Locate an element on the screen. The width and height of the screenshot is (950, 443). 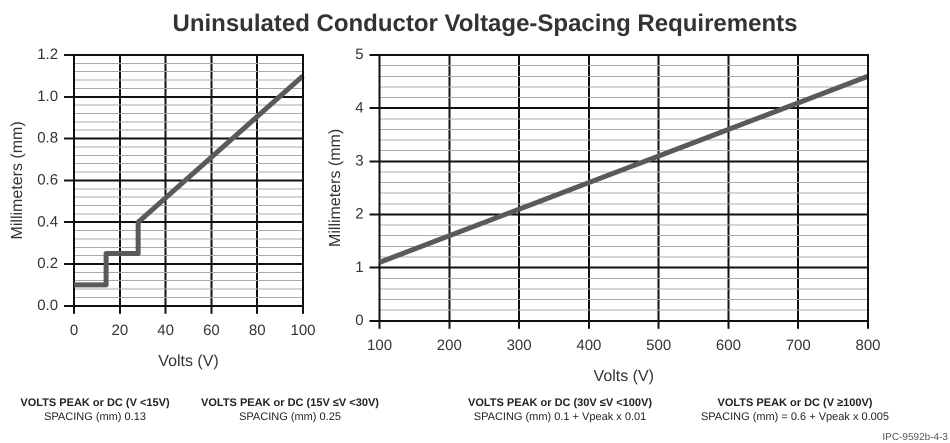
x-tick-label: 60 is located at coordinates (211, 330).